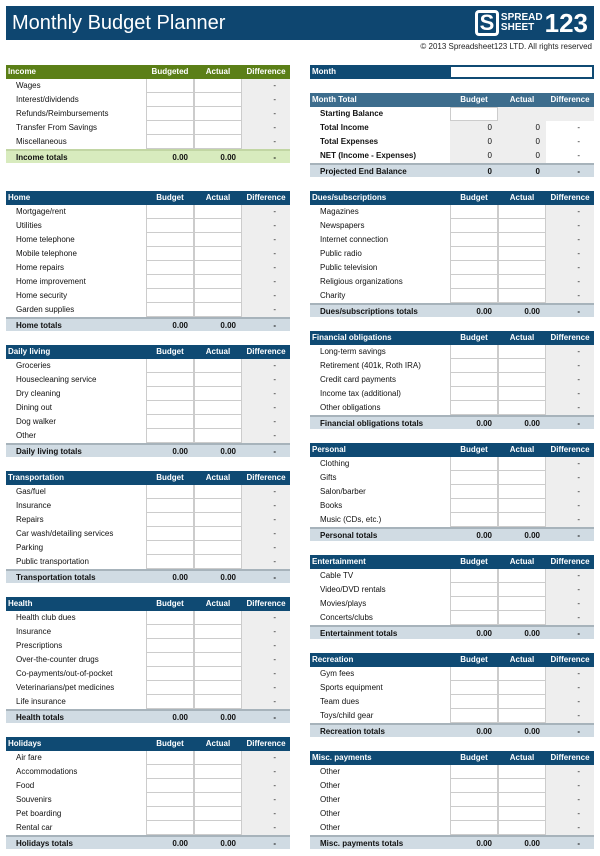  What do you see at coordinates (474, 114) in the screenshot?
I see `starting-balance-input` at bounding box center [474, 114].